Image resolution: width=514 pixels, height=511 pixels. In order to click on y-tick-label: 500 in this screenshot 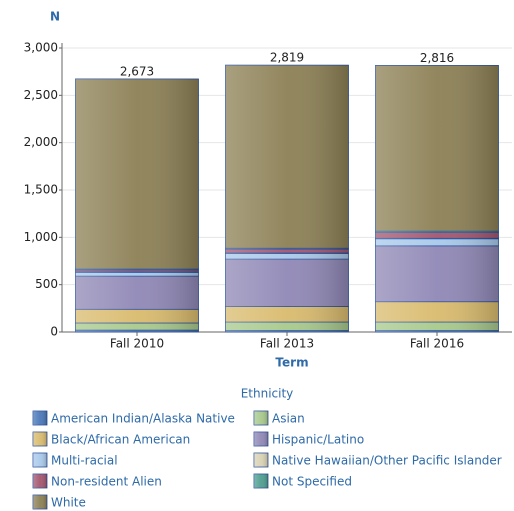, I will do `click(46, 284)`.